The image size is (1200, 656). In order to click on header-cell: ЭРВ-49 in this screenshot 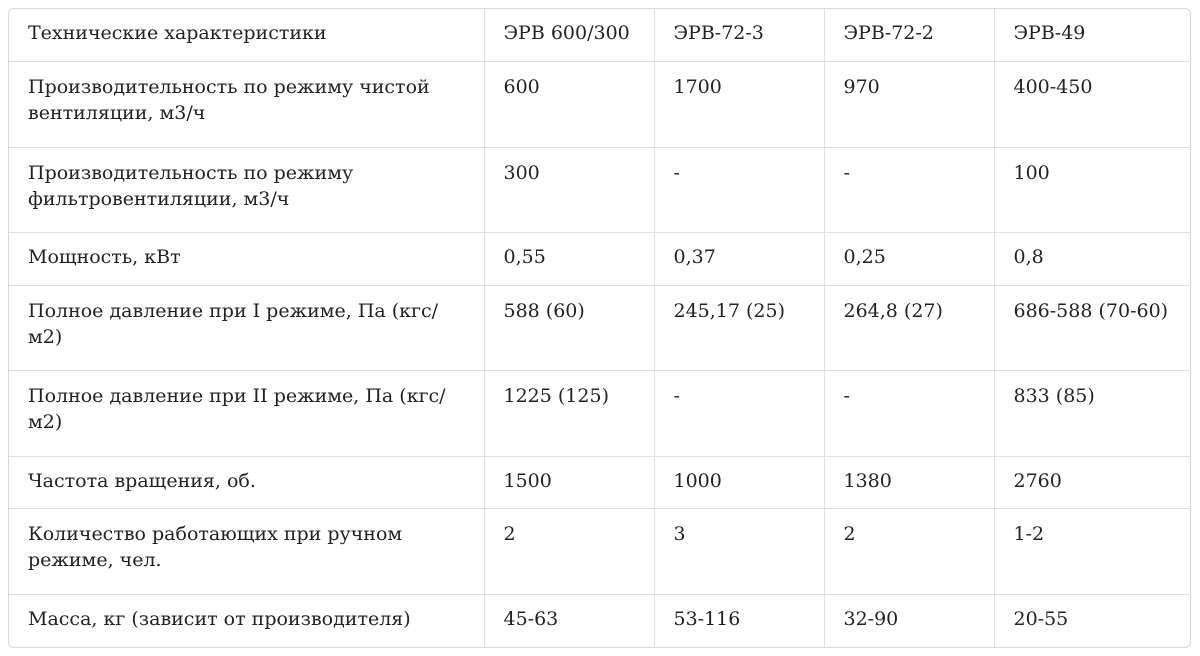, I will do `click(1092, 35)`.